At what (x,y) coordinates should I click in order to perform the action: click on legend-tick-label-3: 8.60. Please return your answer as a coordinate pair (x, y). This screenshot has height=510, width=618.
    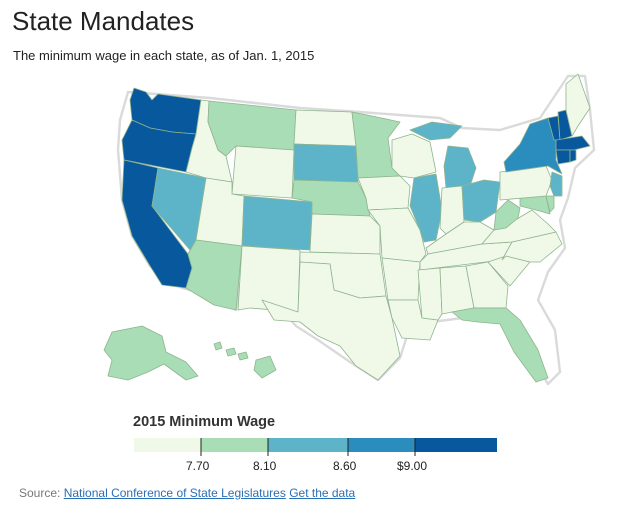
    Looking at the image, I should click on (345, 466).